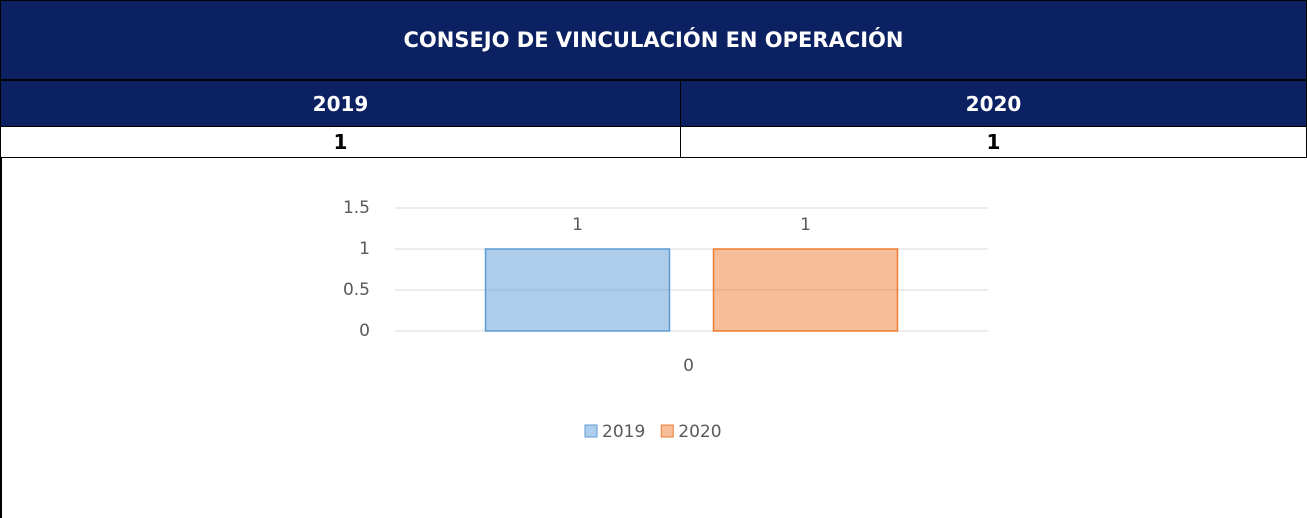 The width and height of the screenshot is (1307, 518). Describe the element at coordinates (699, 432) in the screenshot. I see `legend-label: 2020` at that location.